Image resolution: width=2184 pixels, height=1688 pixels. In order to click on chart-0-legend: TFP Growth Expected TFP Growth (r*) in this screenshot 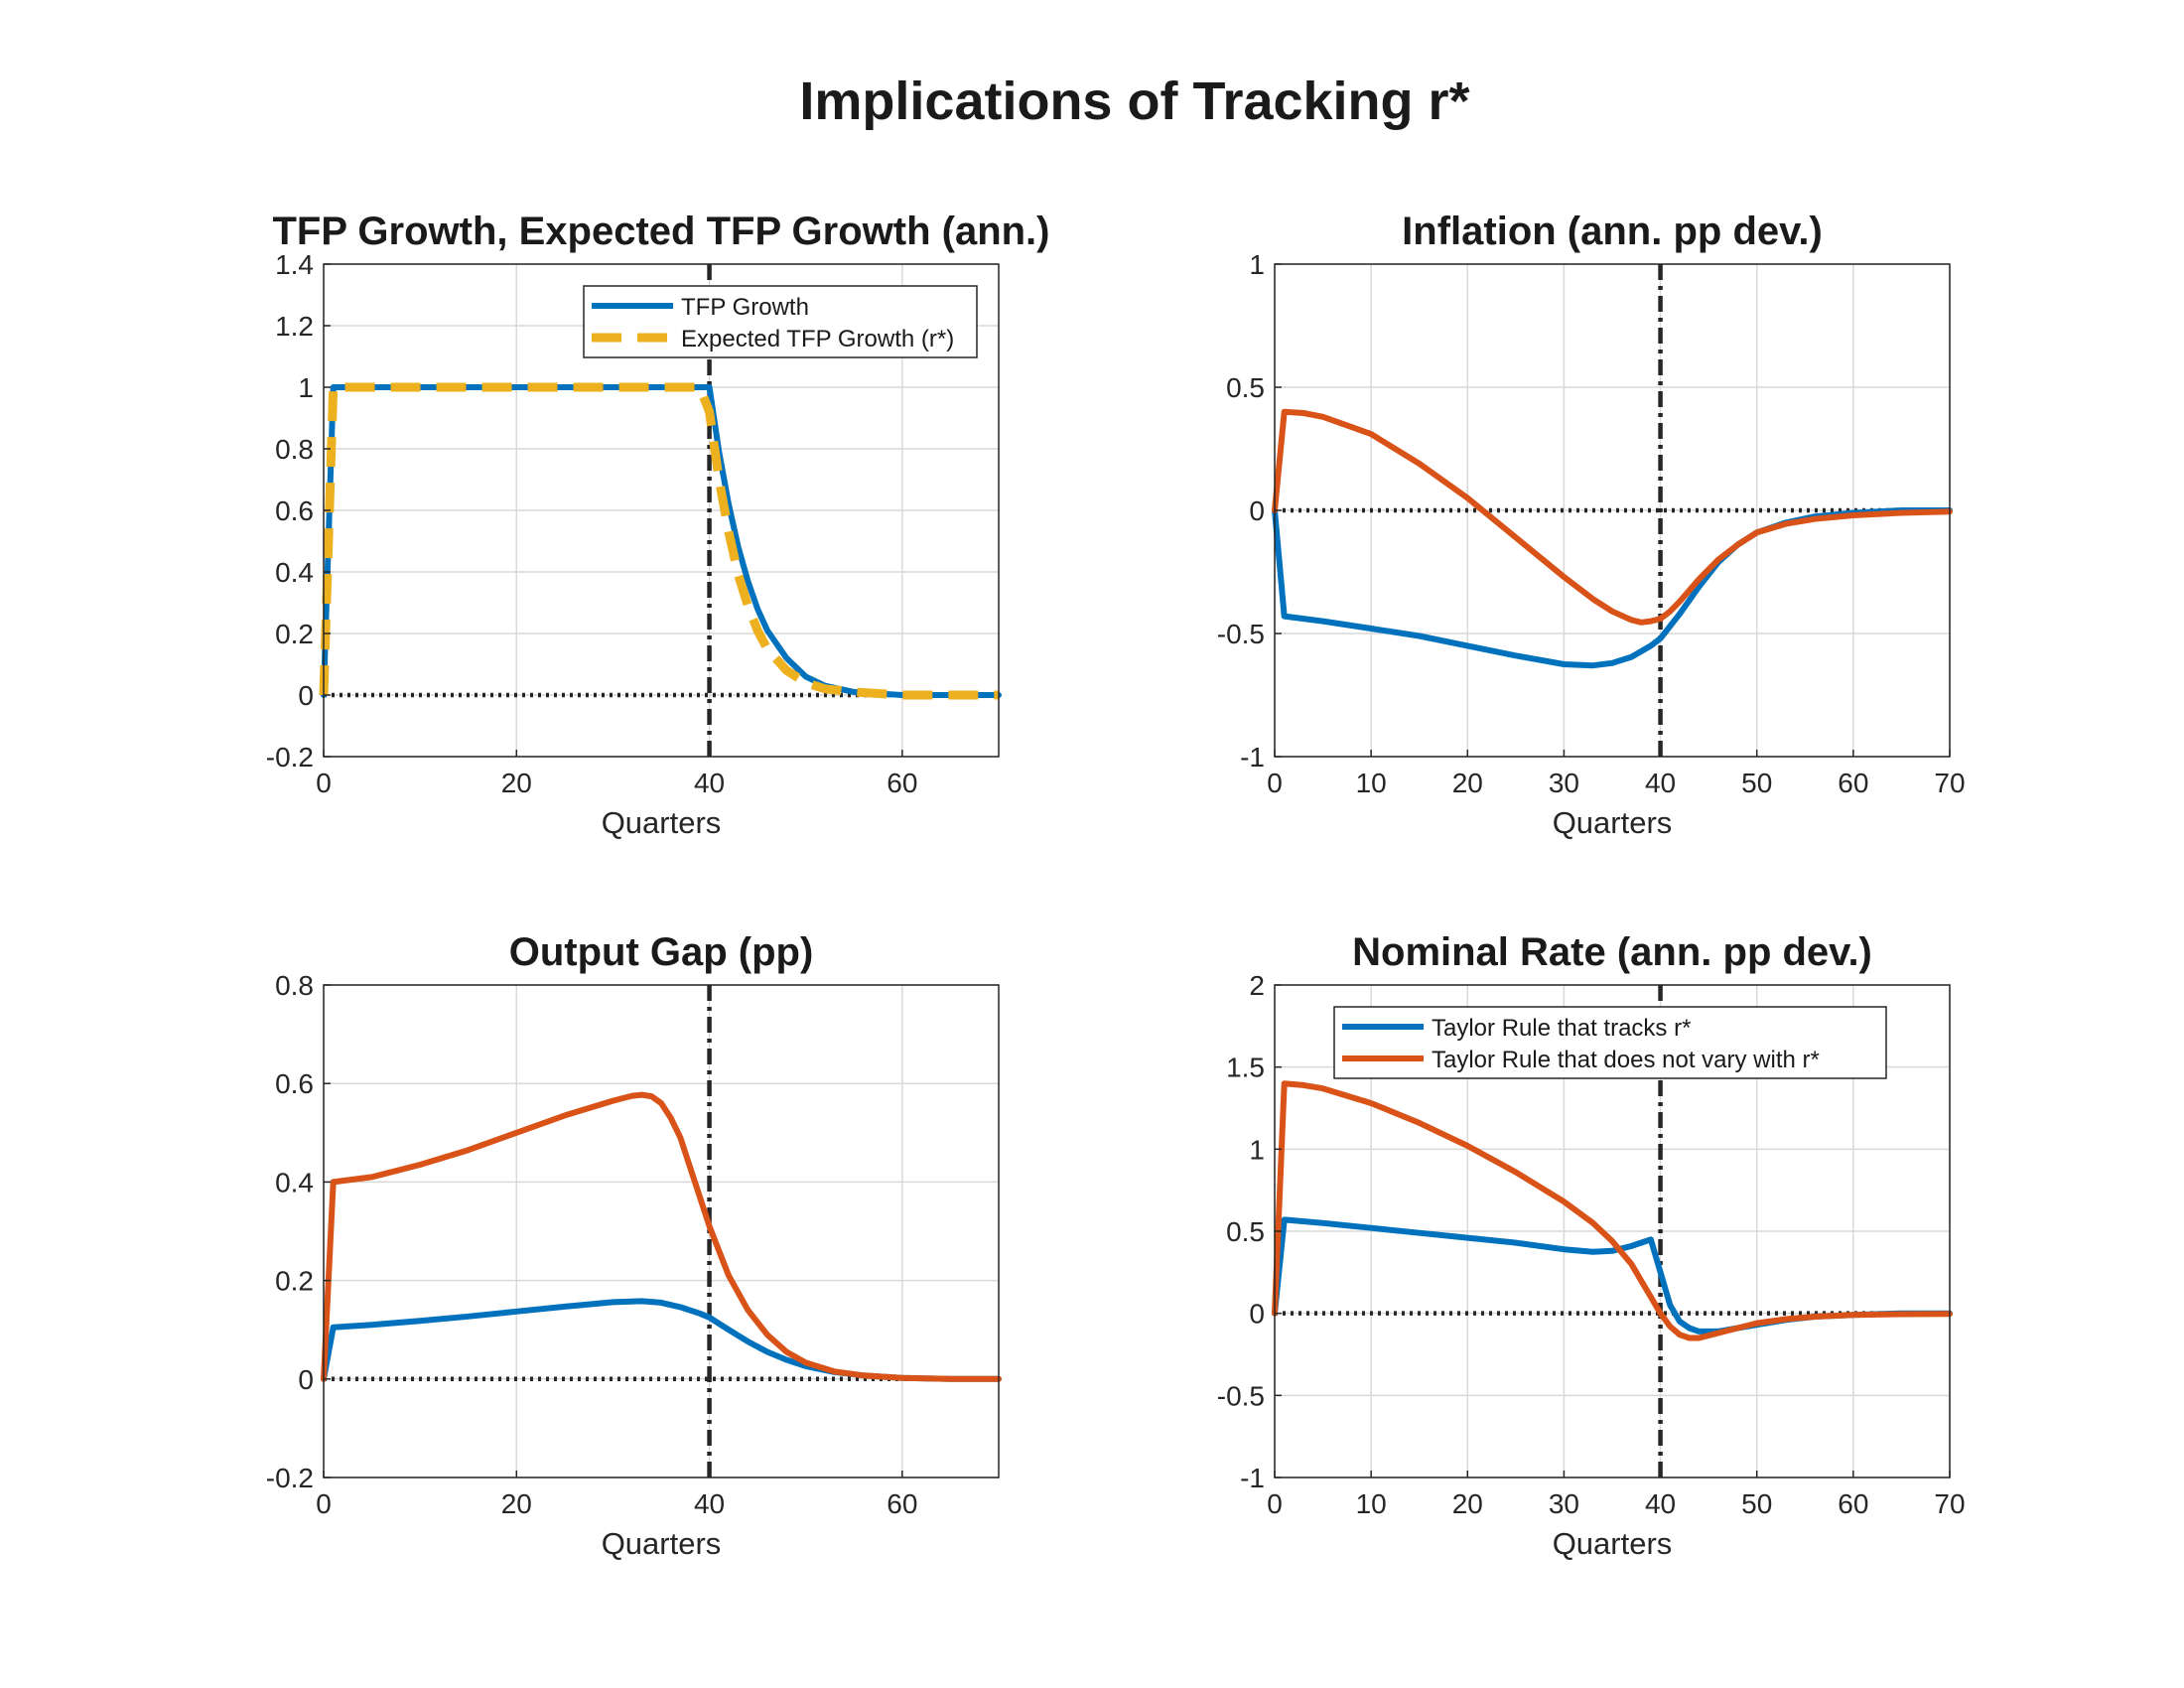, I will do `click(780, 321)`.